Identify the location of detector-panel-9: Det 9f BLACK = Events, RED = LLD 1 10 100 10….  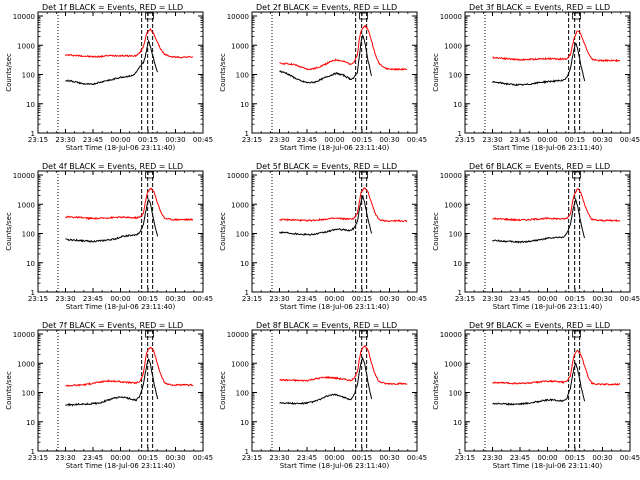
(536, 395).